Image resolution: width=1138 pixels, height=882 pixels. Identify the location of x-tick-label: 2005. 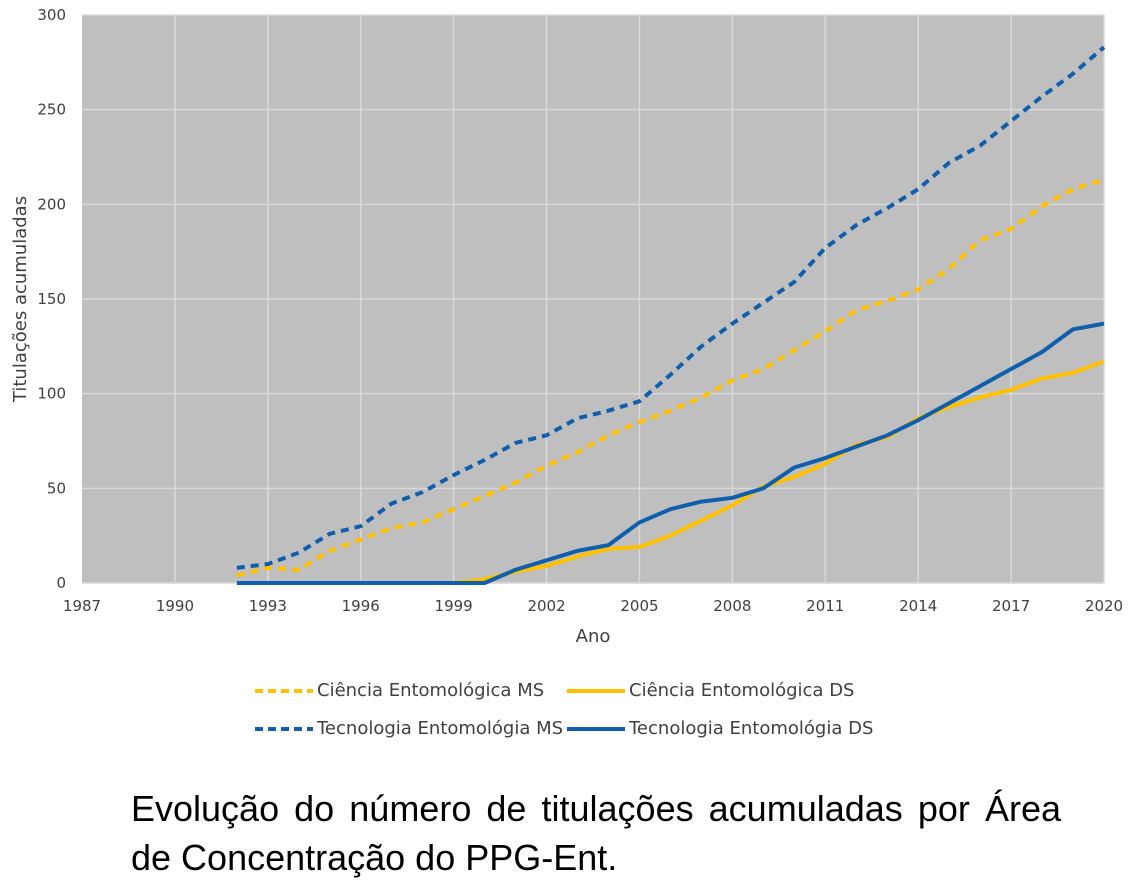
(639, 606).